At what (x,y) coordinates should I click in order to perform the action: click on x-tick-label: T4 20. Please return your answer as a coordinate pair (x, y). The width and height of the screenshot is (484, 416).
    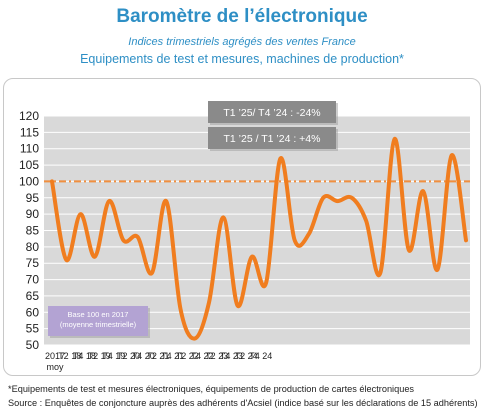
    Looking at the image, I should click on (143, 356).